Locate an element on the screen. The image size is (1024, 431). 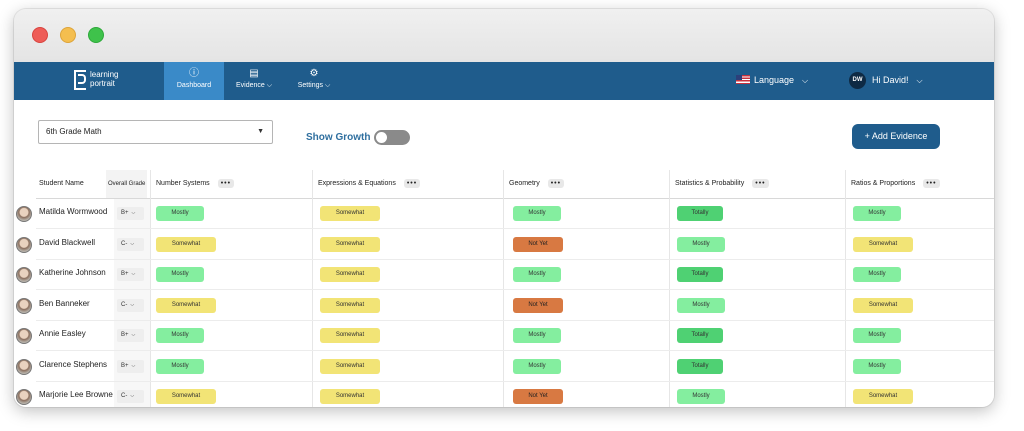
student-name: Katherine Johnson is located at coordinates (72, 272).